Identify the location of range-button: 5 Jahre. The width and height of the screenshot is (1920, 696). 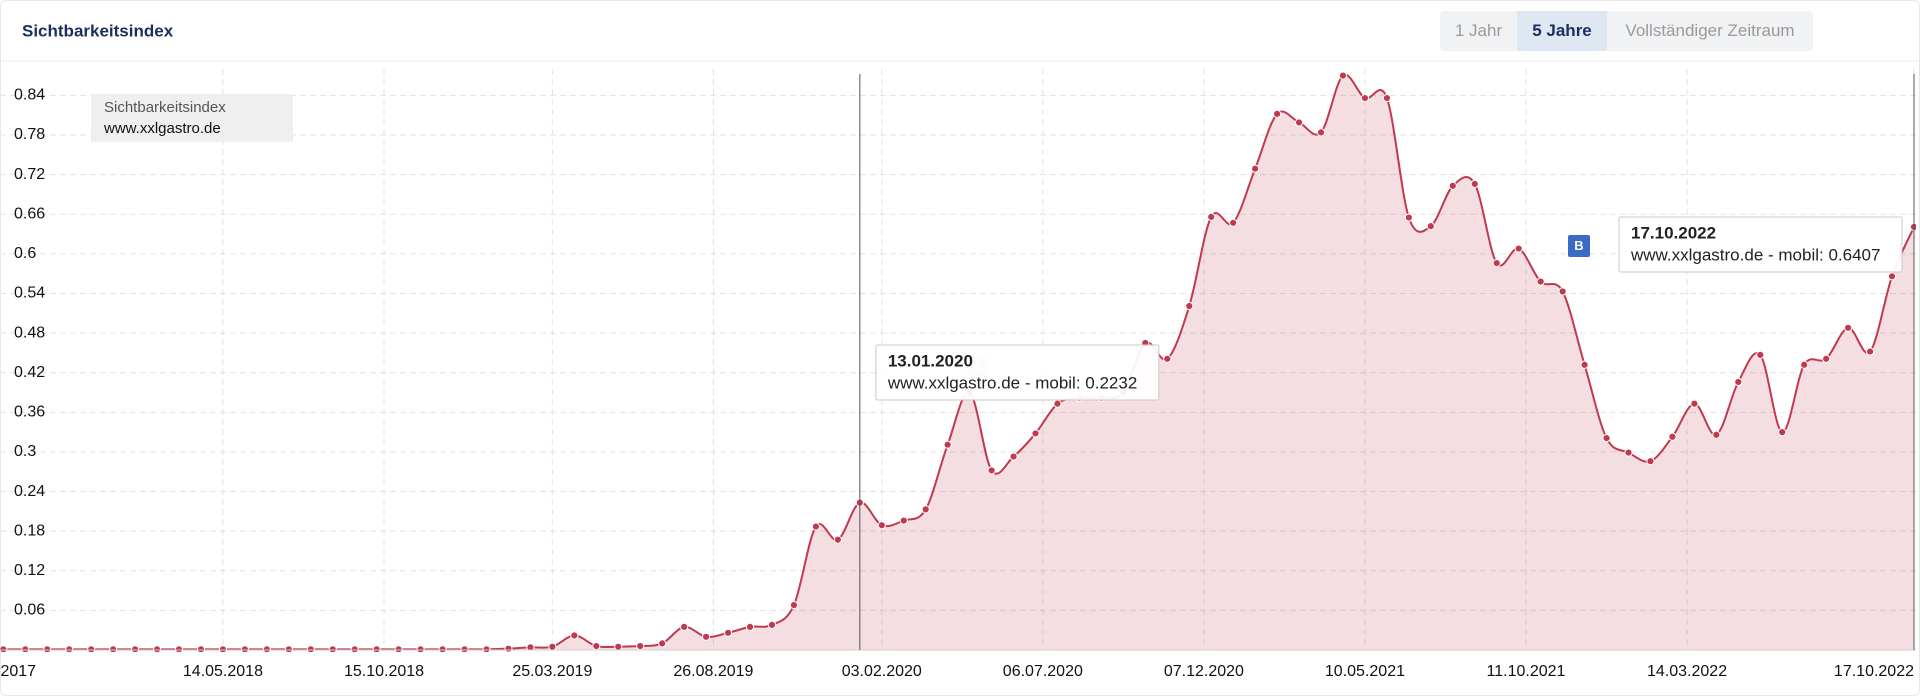
(1562, 30).